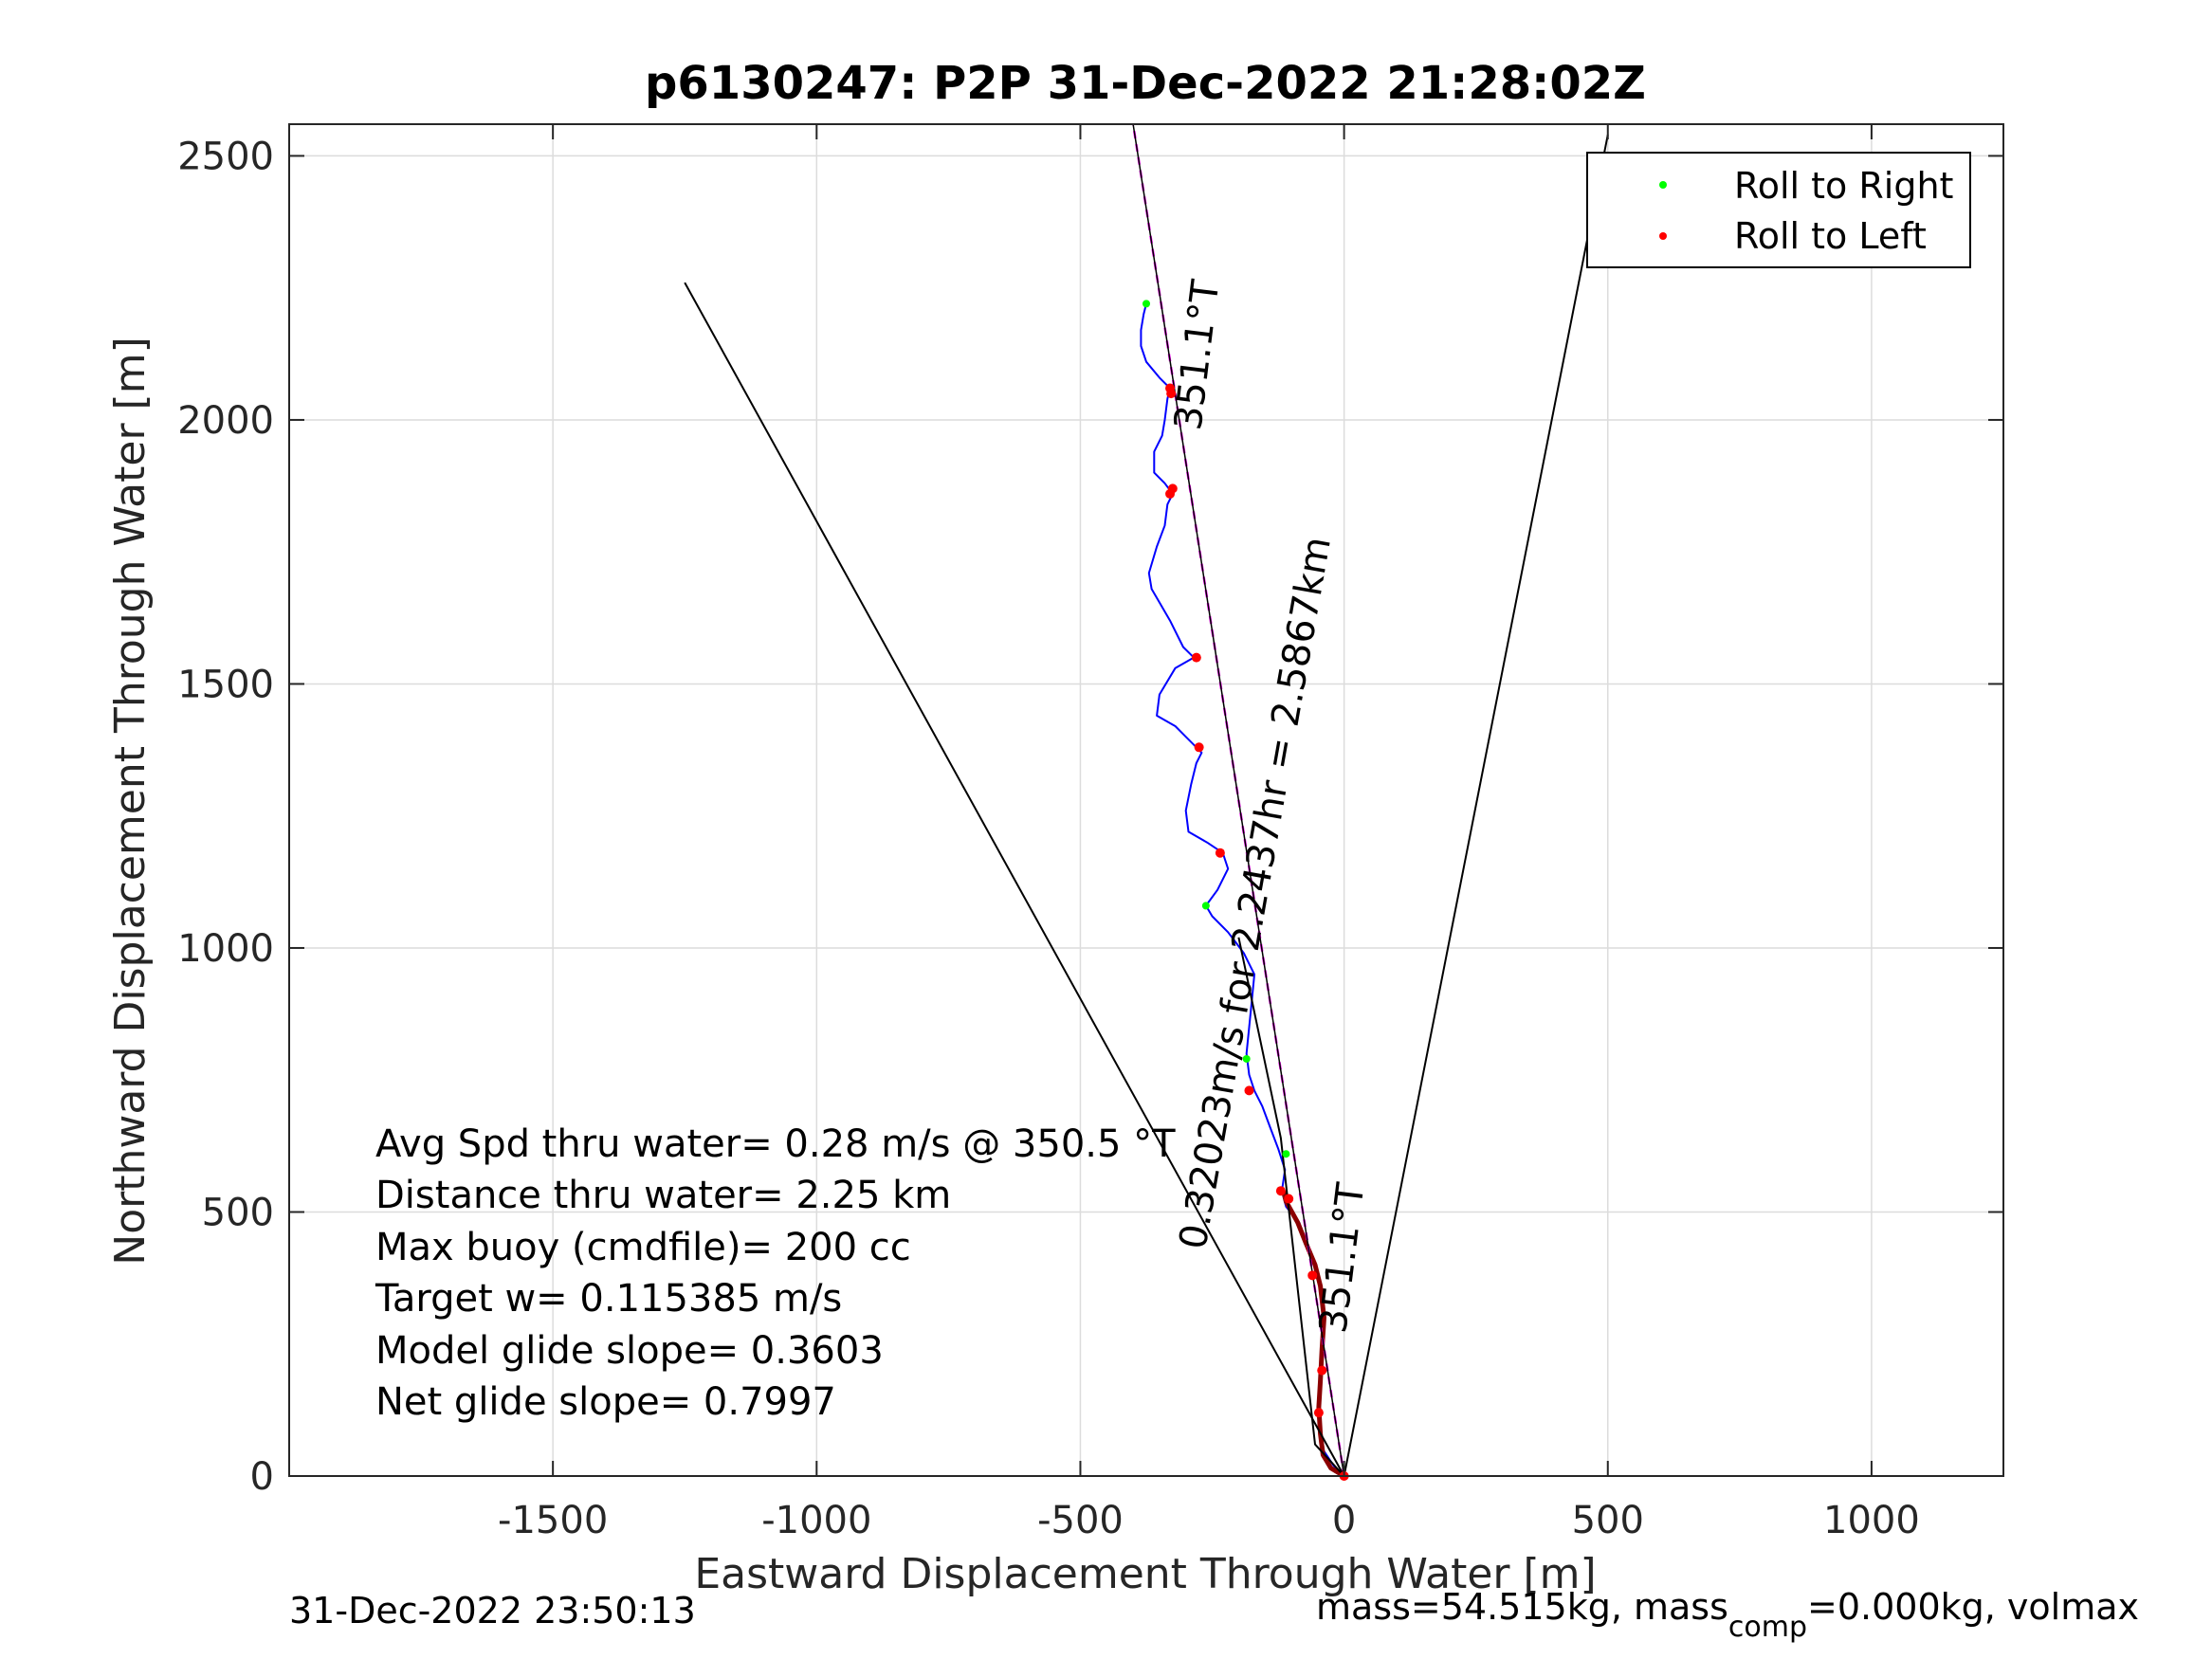 The width and height of the screenshot is (2212, 1659). What do you see at coordinates (1344, 1520) in the screenshot?
I see `x-tick-label: 0` at bounding box center [1344, 1520].